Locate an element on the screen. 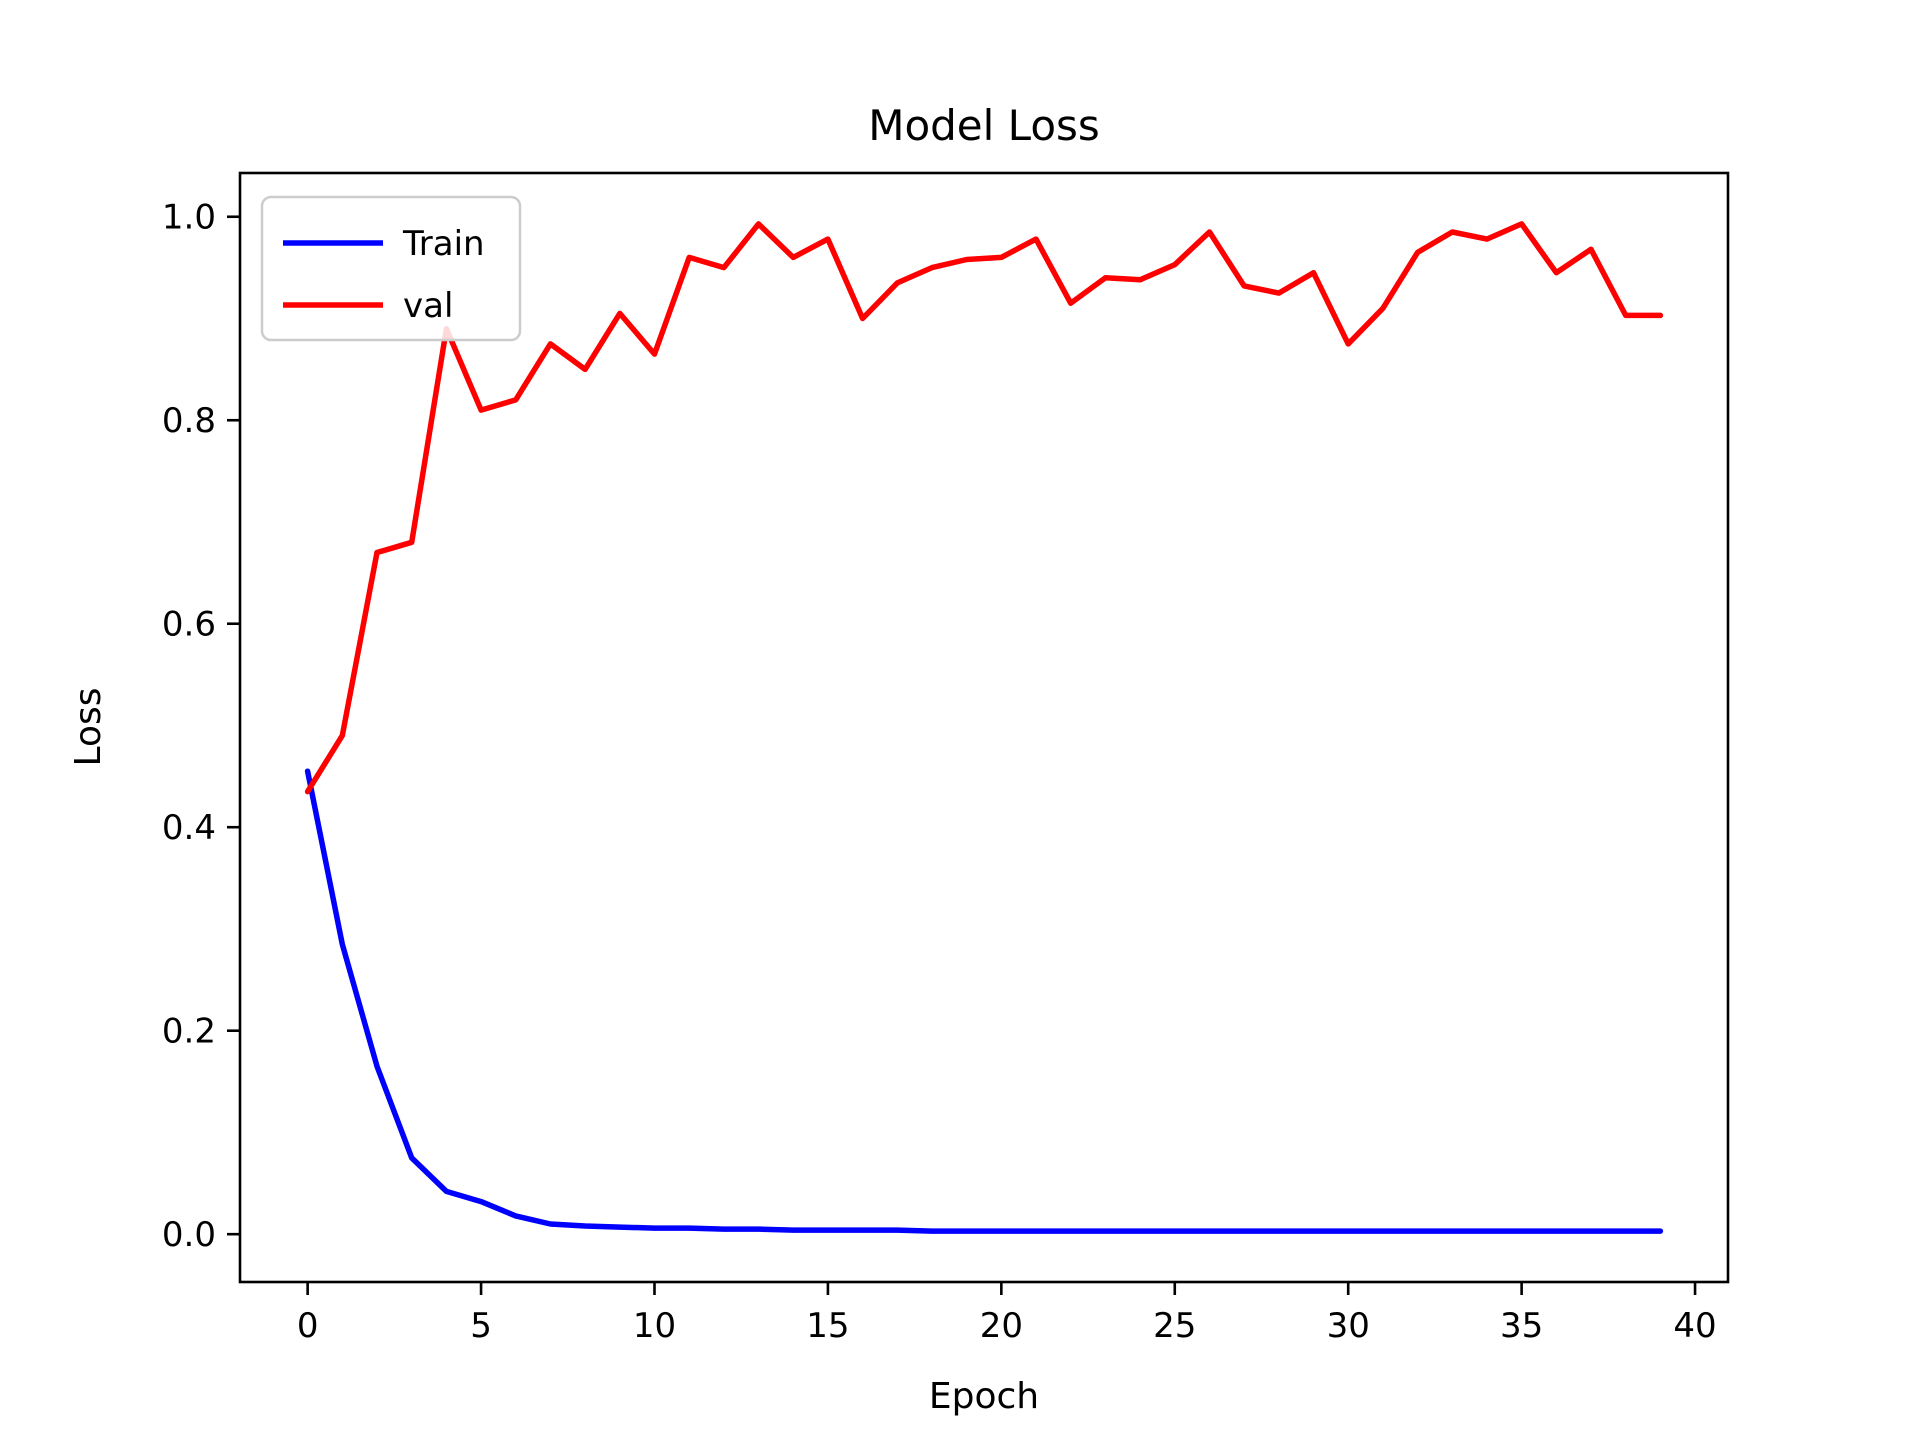 The width and height of the screenshot is (1920, 1440). x-tick-label: 30 is located at coordinates (1348, 1326).